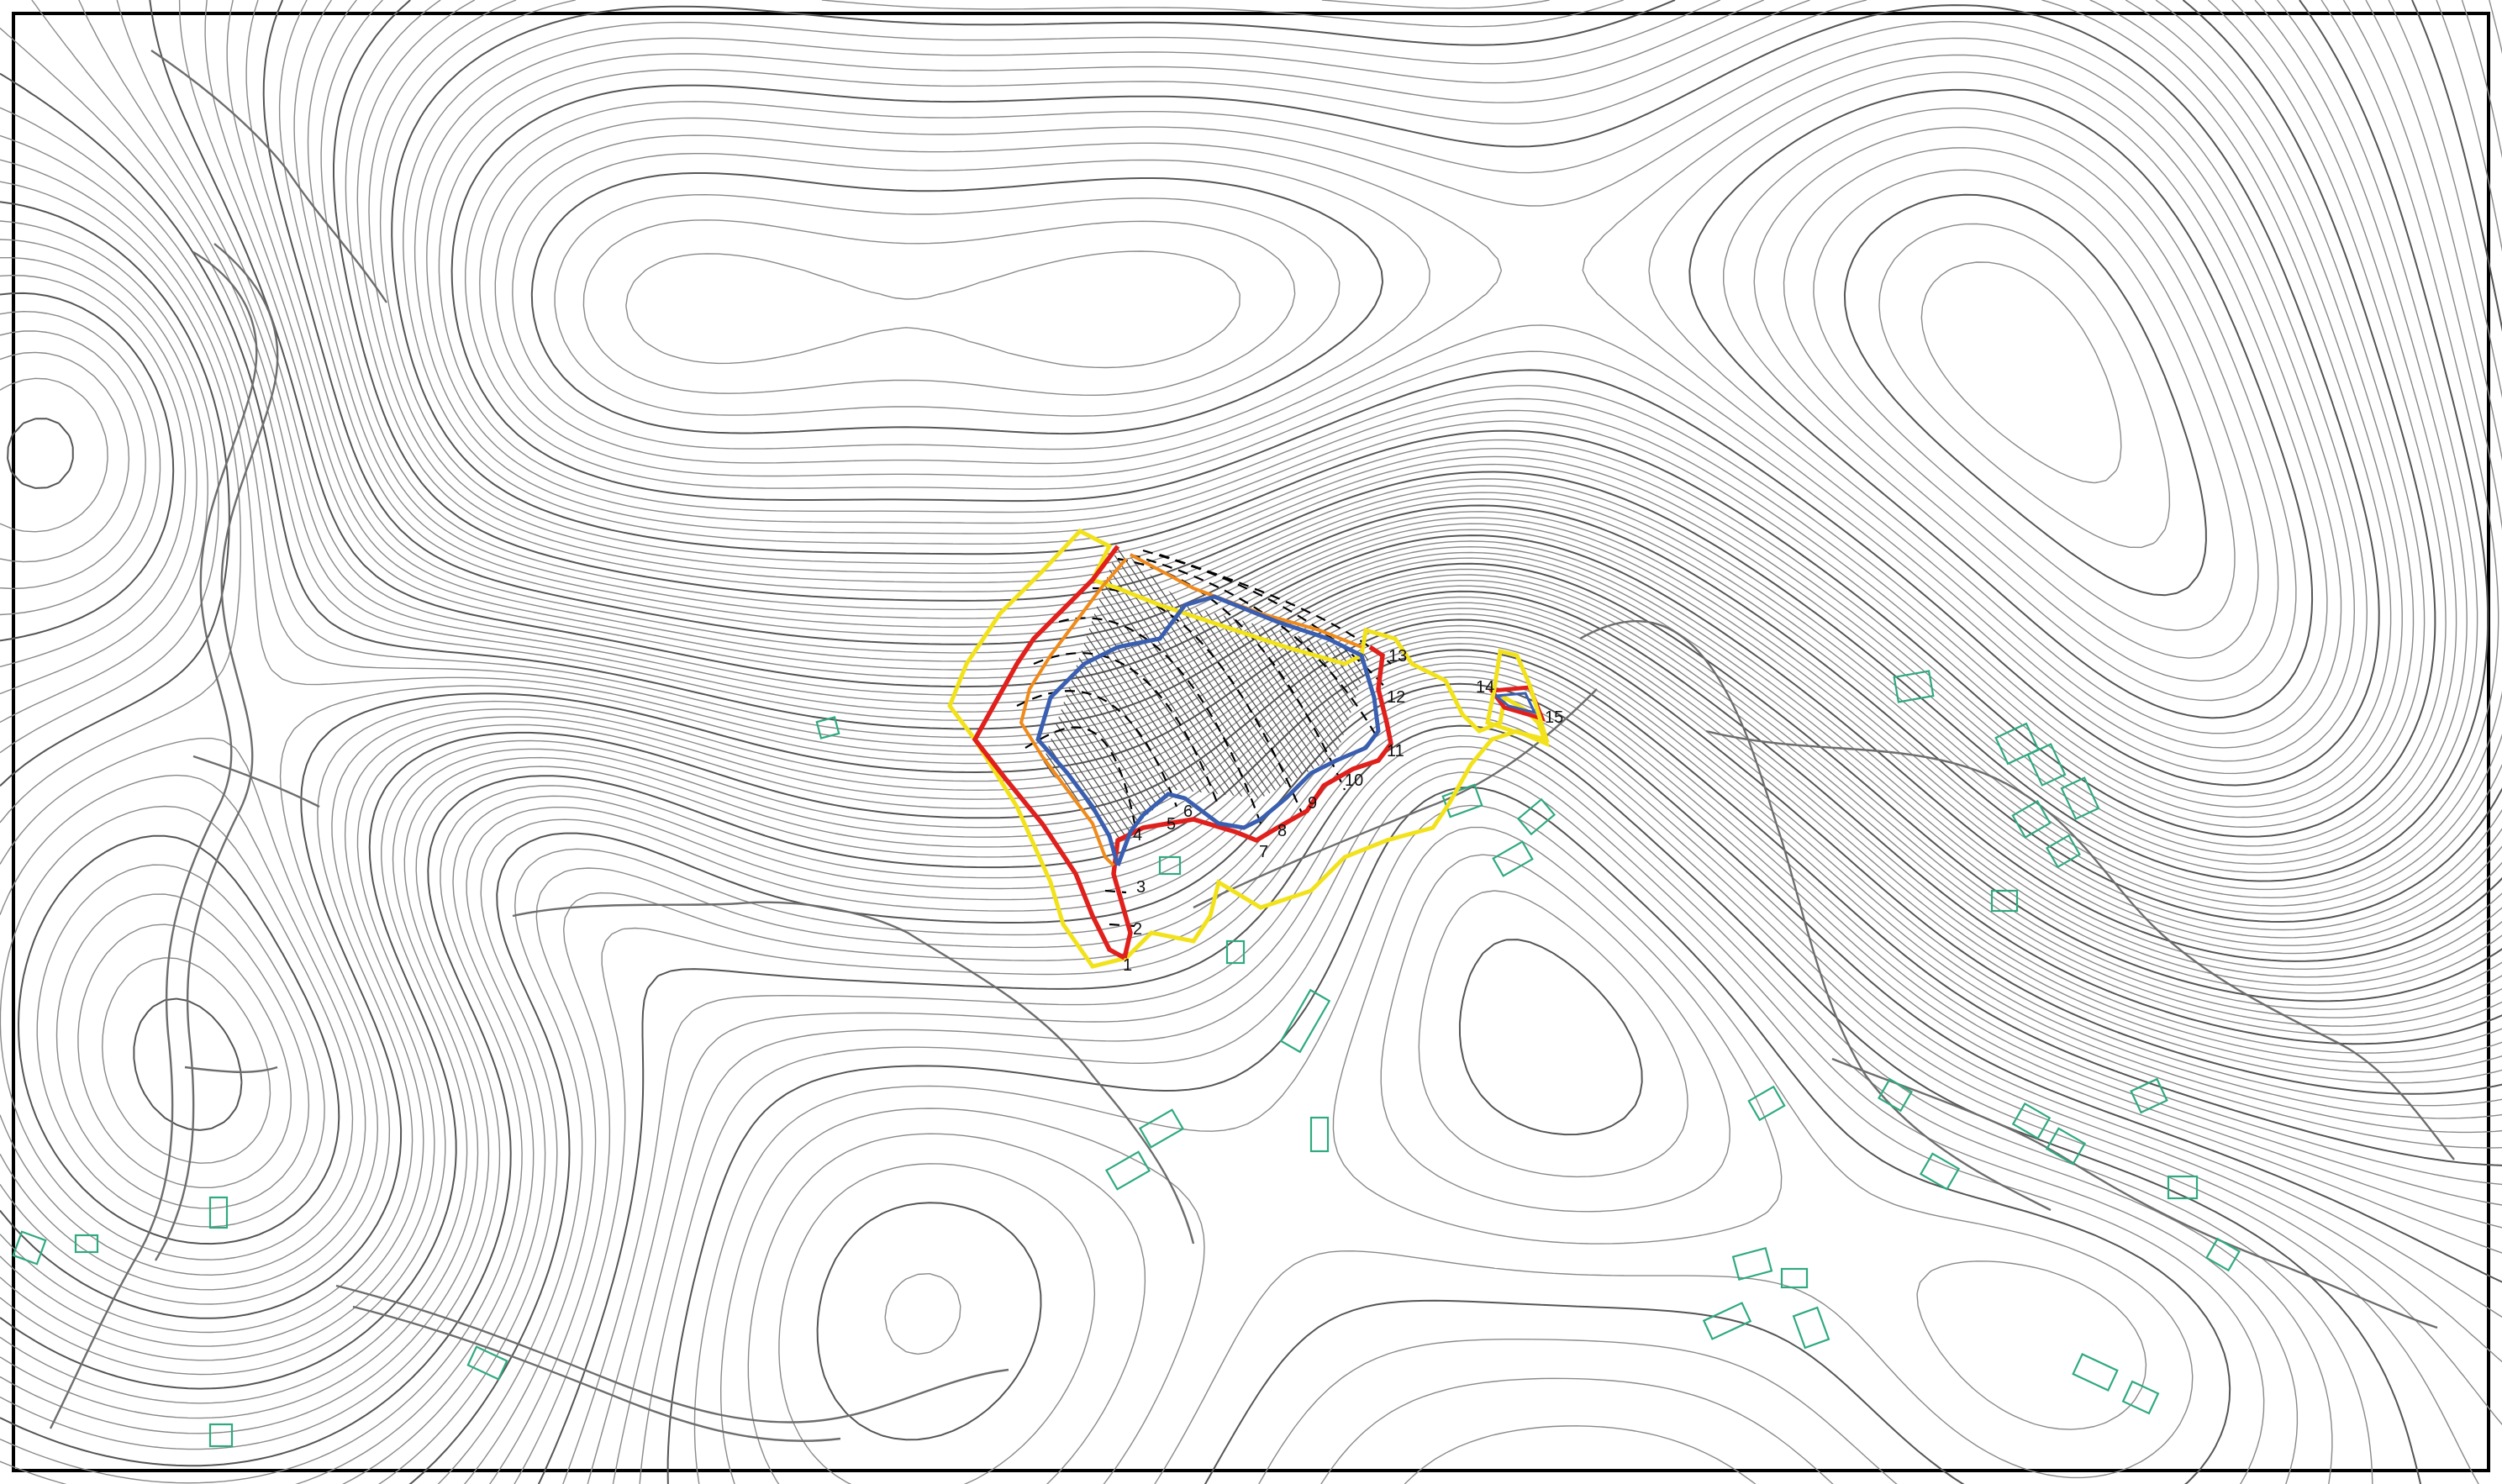 The image size is (2502, 1484). I want to click on parcel-east-blue, so click(1515, 703).